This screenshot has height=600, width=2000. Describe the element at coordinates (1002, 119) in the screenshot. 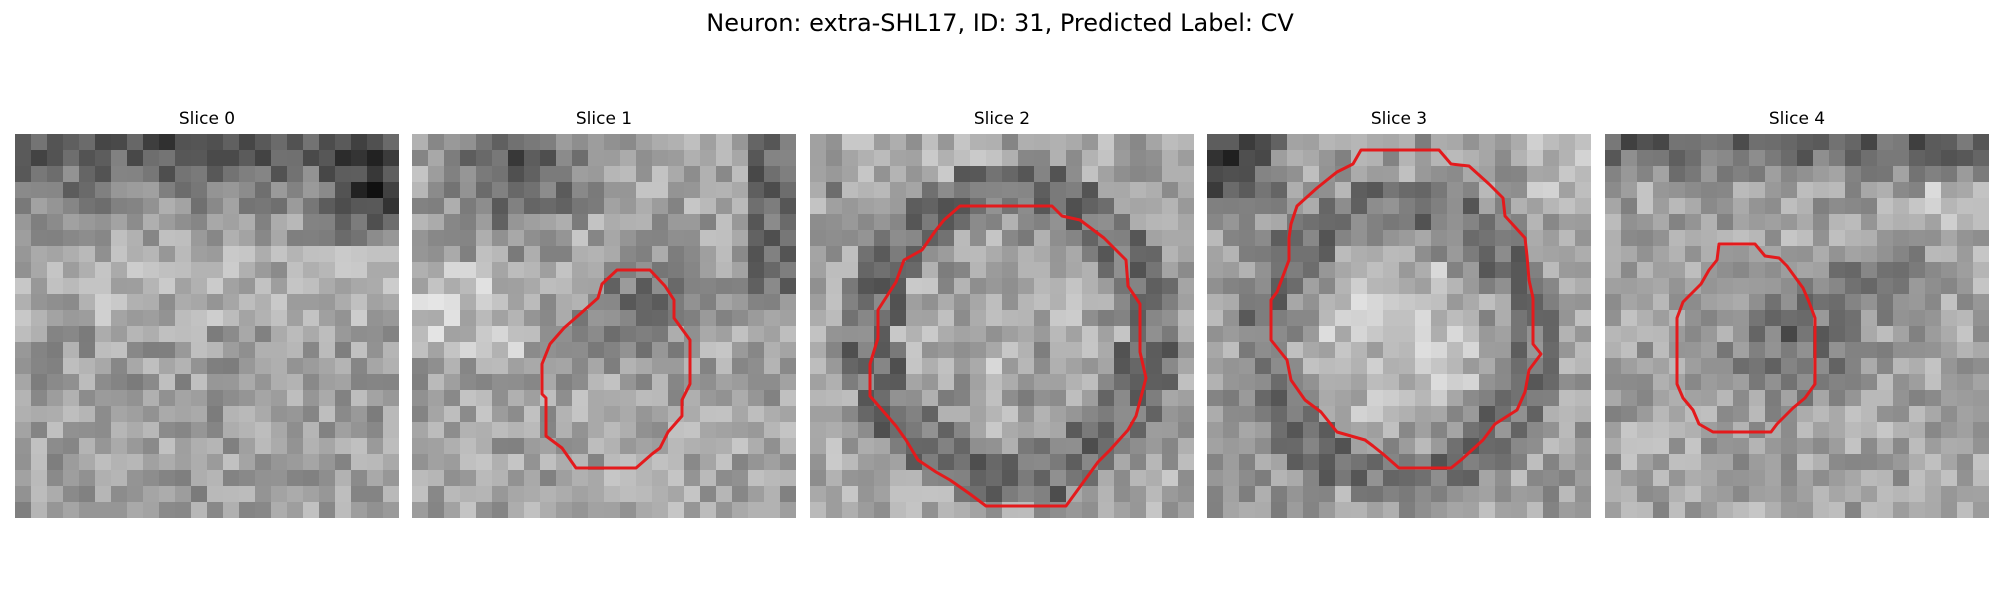

I see `slice-title: Slice 2` at that location.